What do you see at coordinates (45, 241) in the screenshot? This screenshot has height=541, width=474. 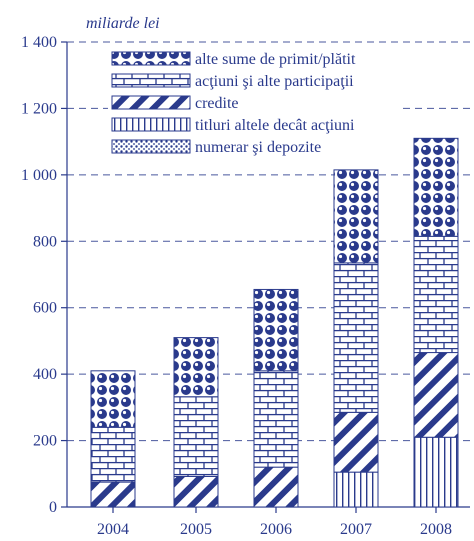 I see `y-tick-label: 800` at bounding box center [45, 241].